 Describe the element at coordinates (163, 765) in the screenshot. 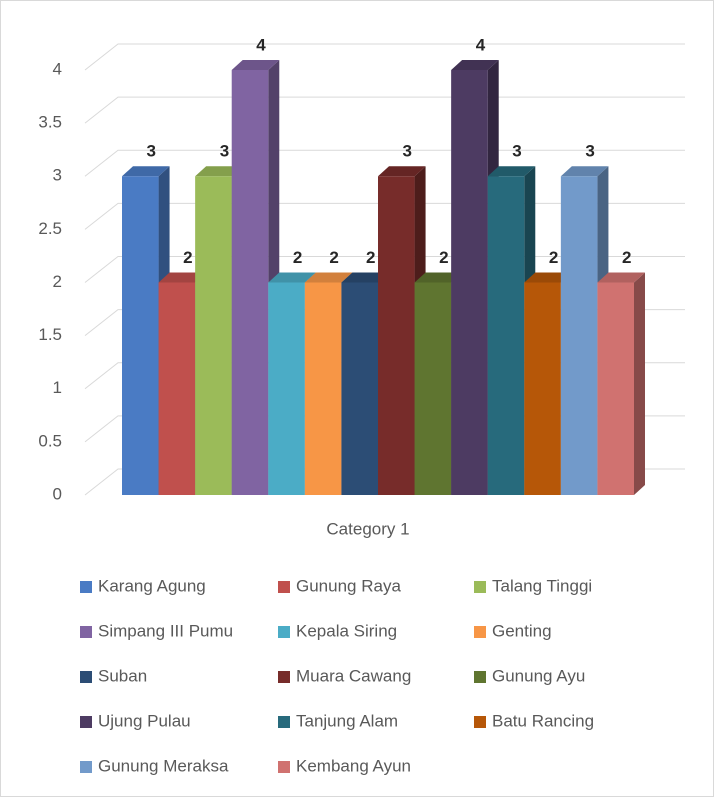

I see `legend-label: Gunung Meraksa` at that location.